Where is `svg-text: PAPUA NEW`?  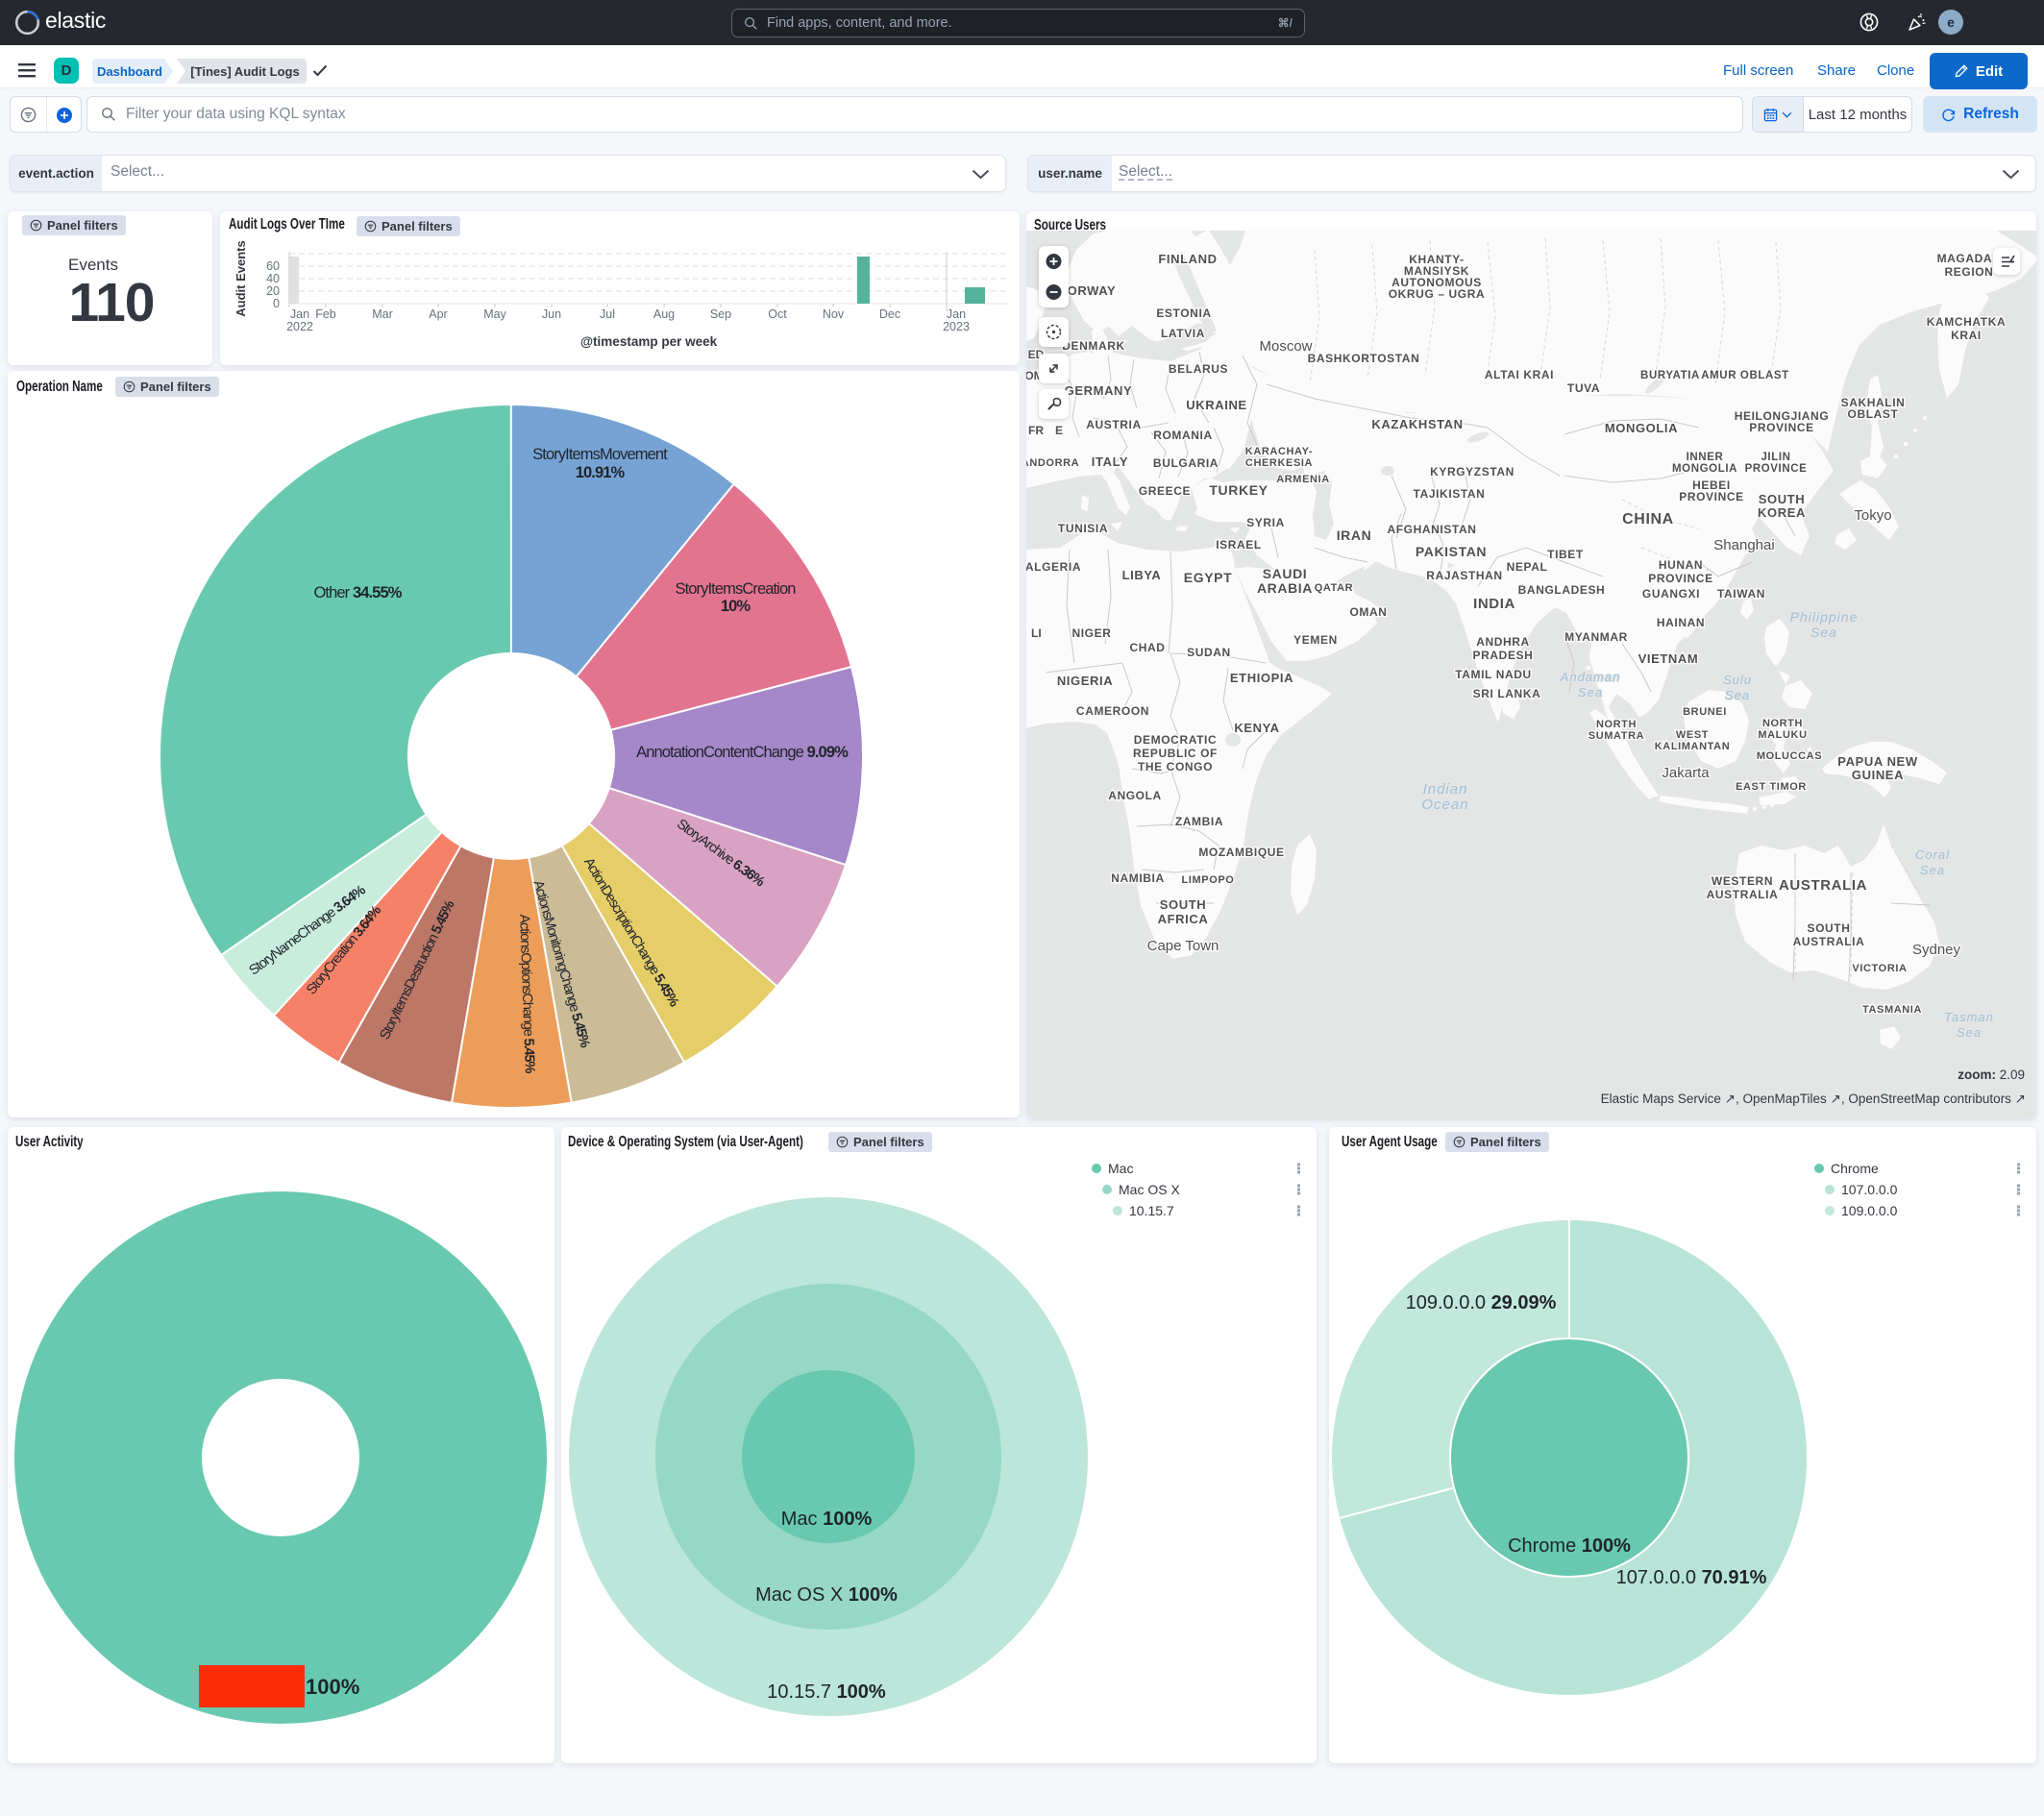 svg-text: PAPUA NEW is located at coordinates (1877, 761).